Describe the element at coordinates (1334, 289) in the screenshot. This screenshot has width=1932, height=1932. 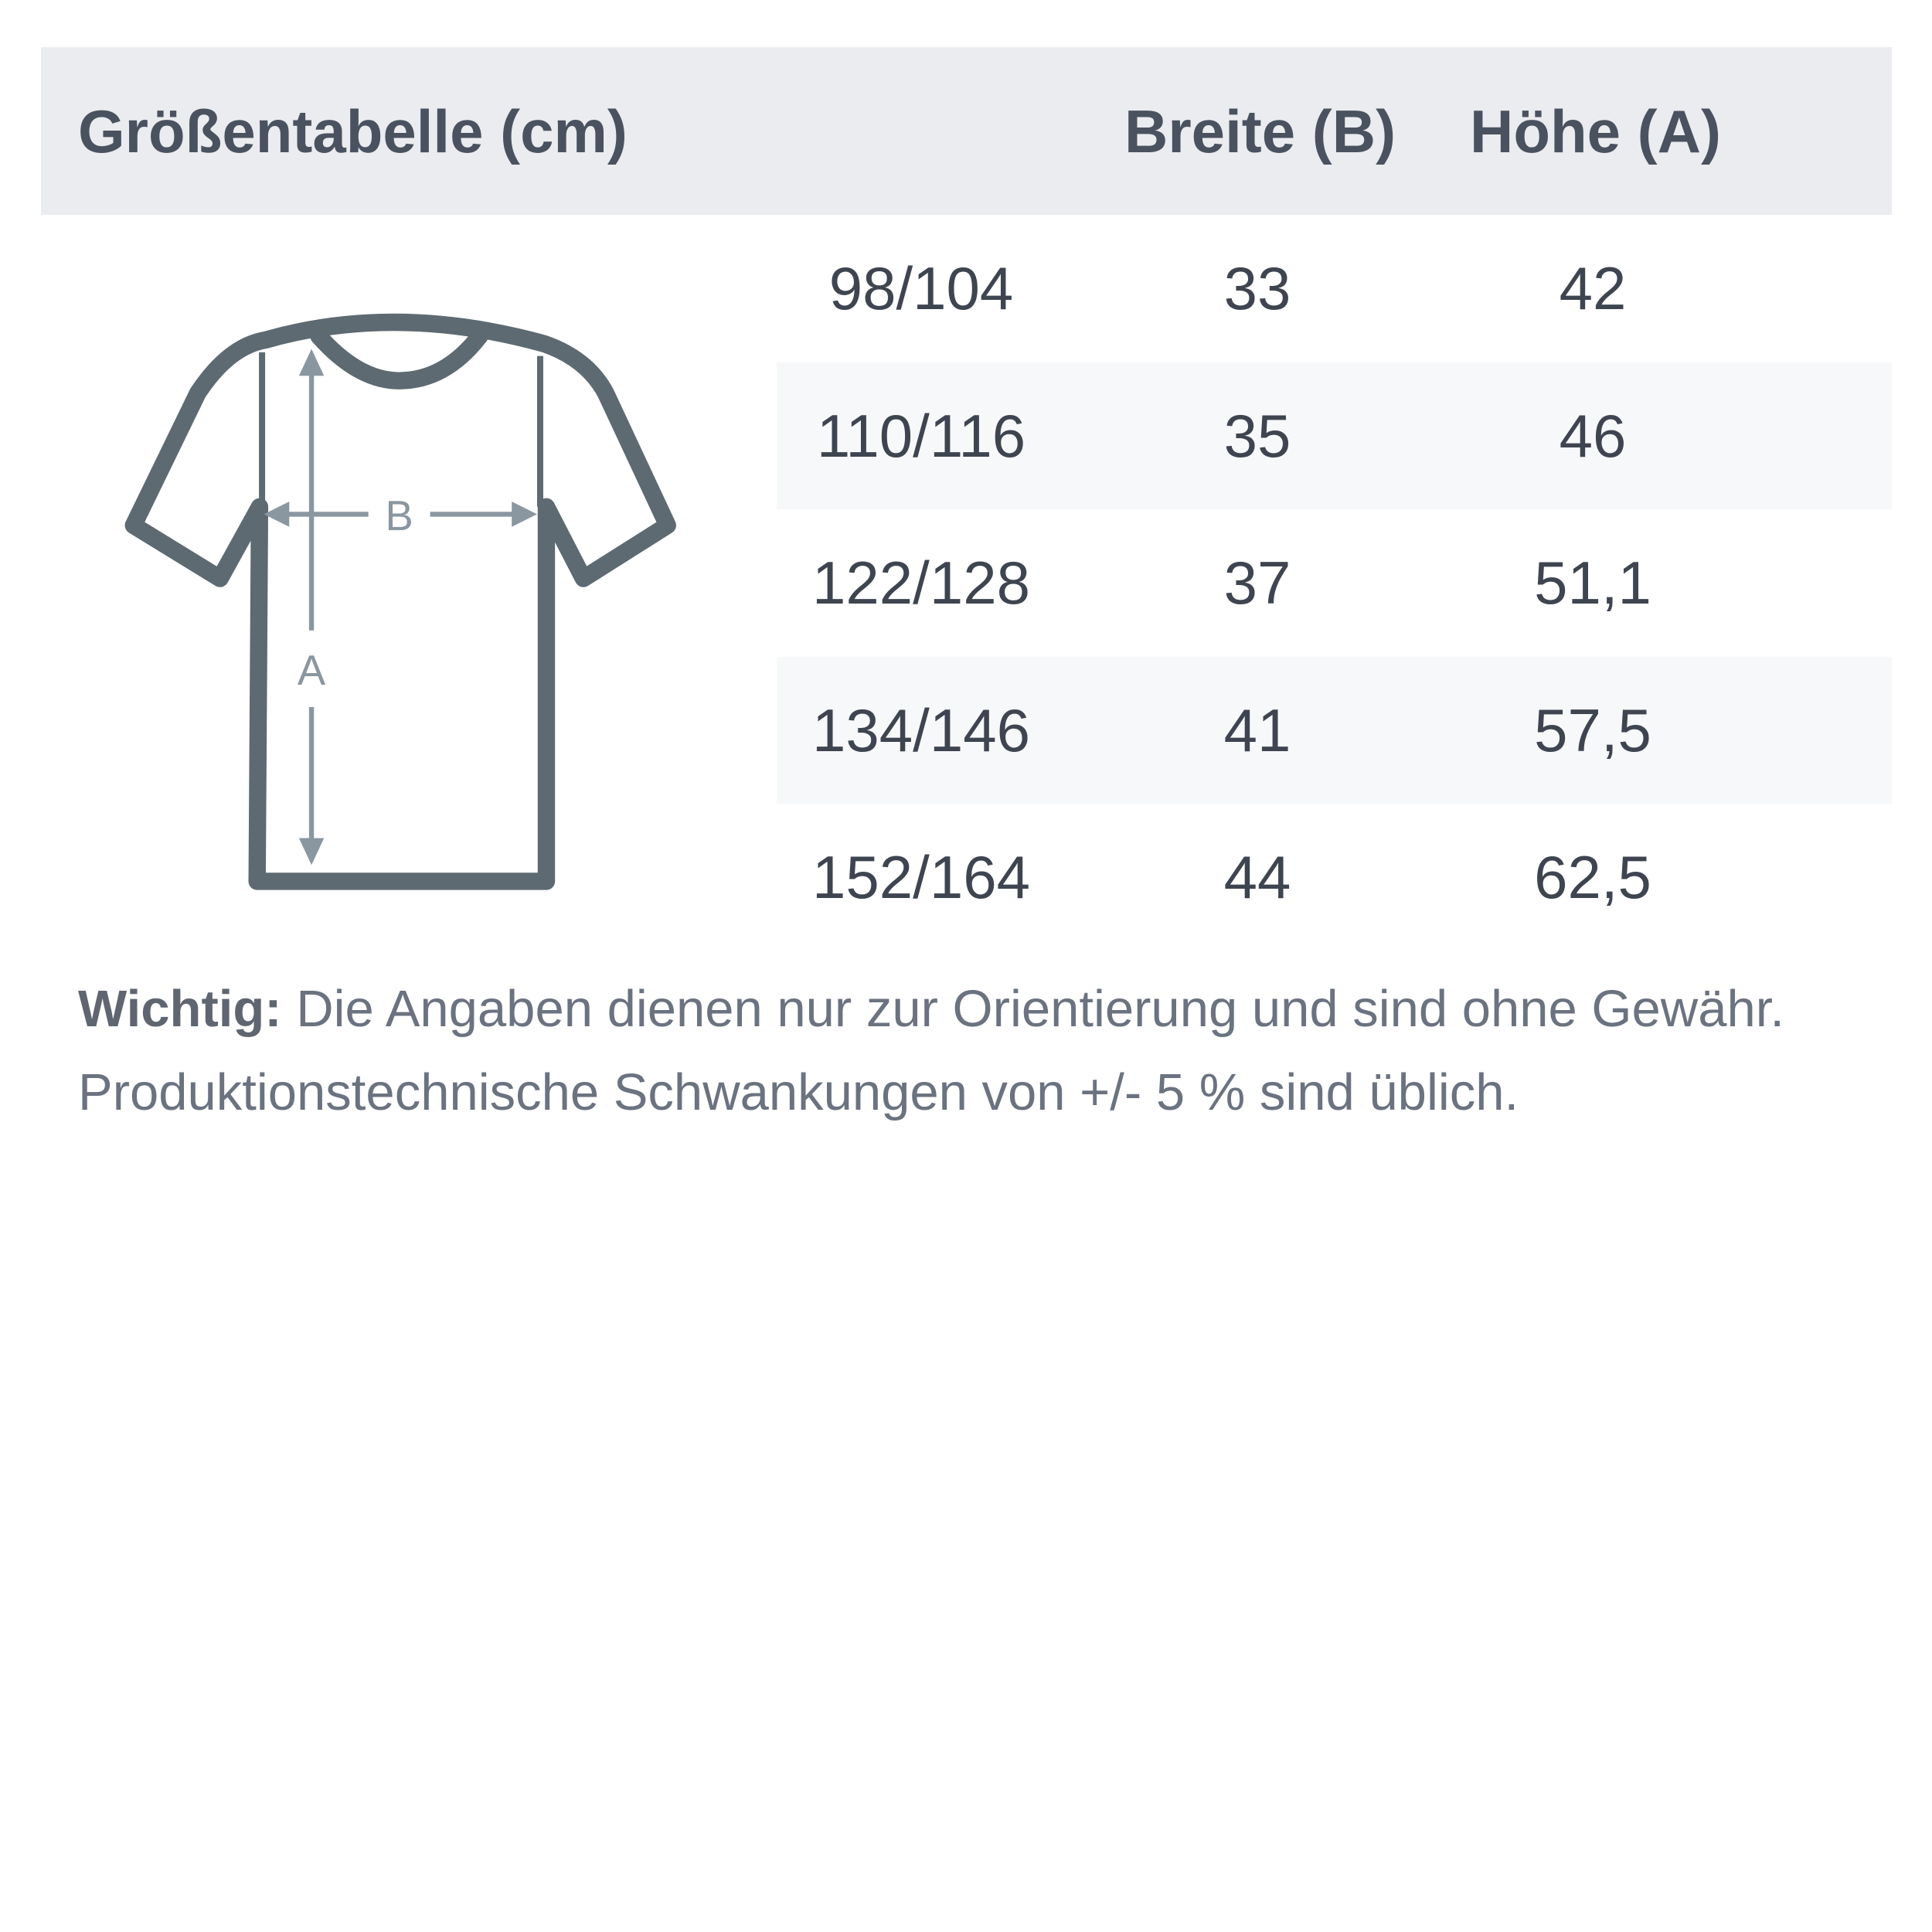
I see `table-row: 98/104 33 42` at that location.